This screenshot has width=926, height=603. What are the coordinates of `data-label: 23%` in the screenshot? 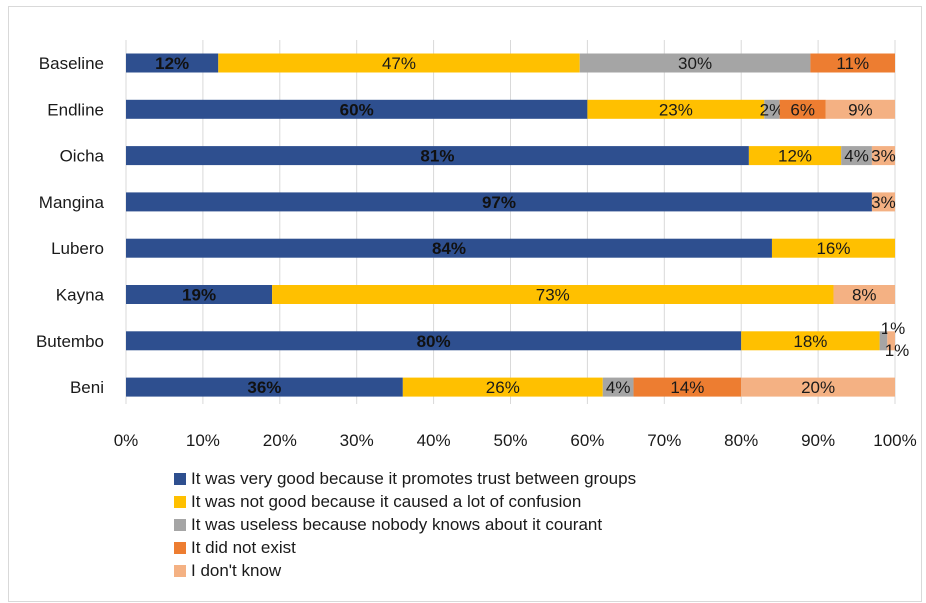 It's located at (676, 109).